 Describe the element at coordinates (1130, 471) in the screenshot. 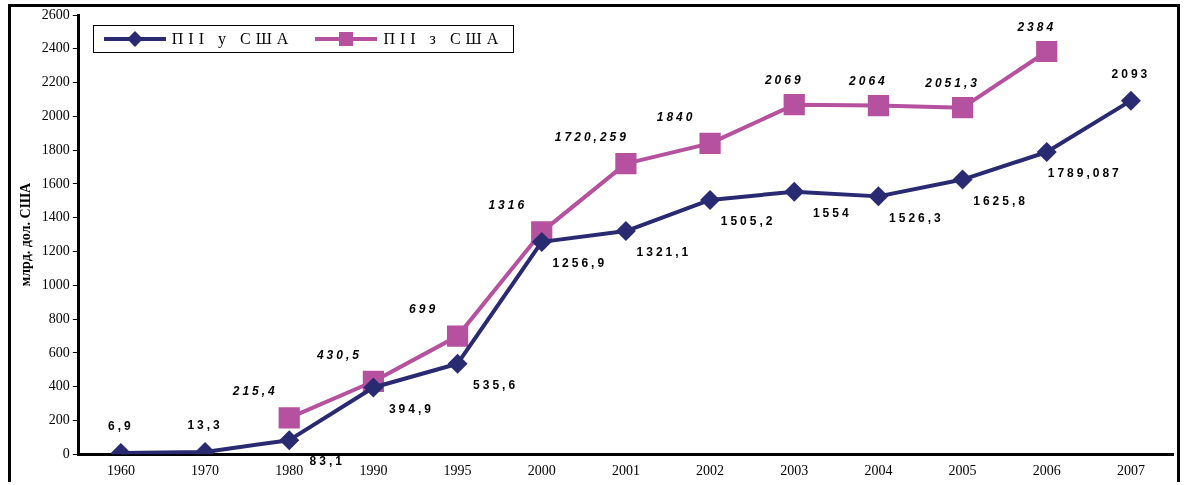

I see `x-tick-label: 2007` at that location.